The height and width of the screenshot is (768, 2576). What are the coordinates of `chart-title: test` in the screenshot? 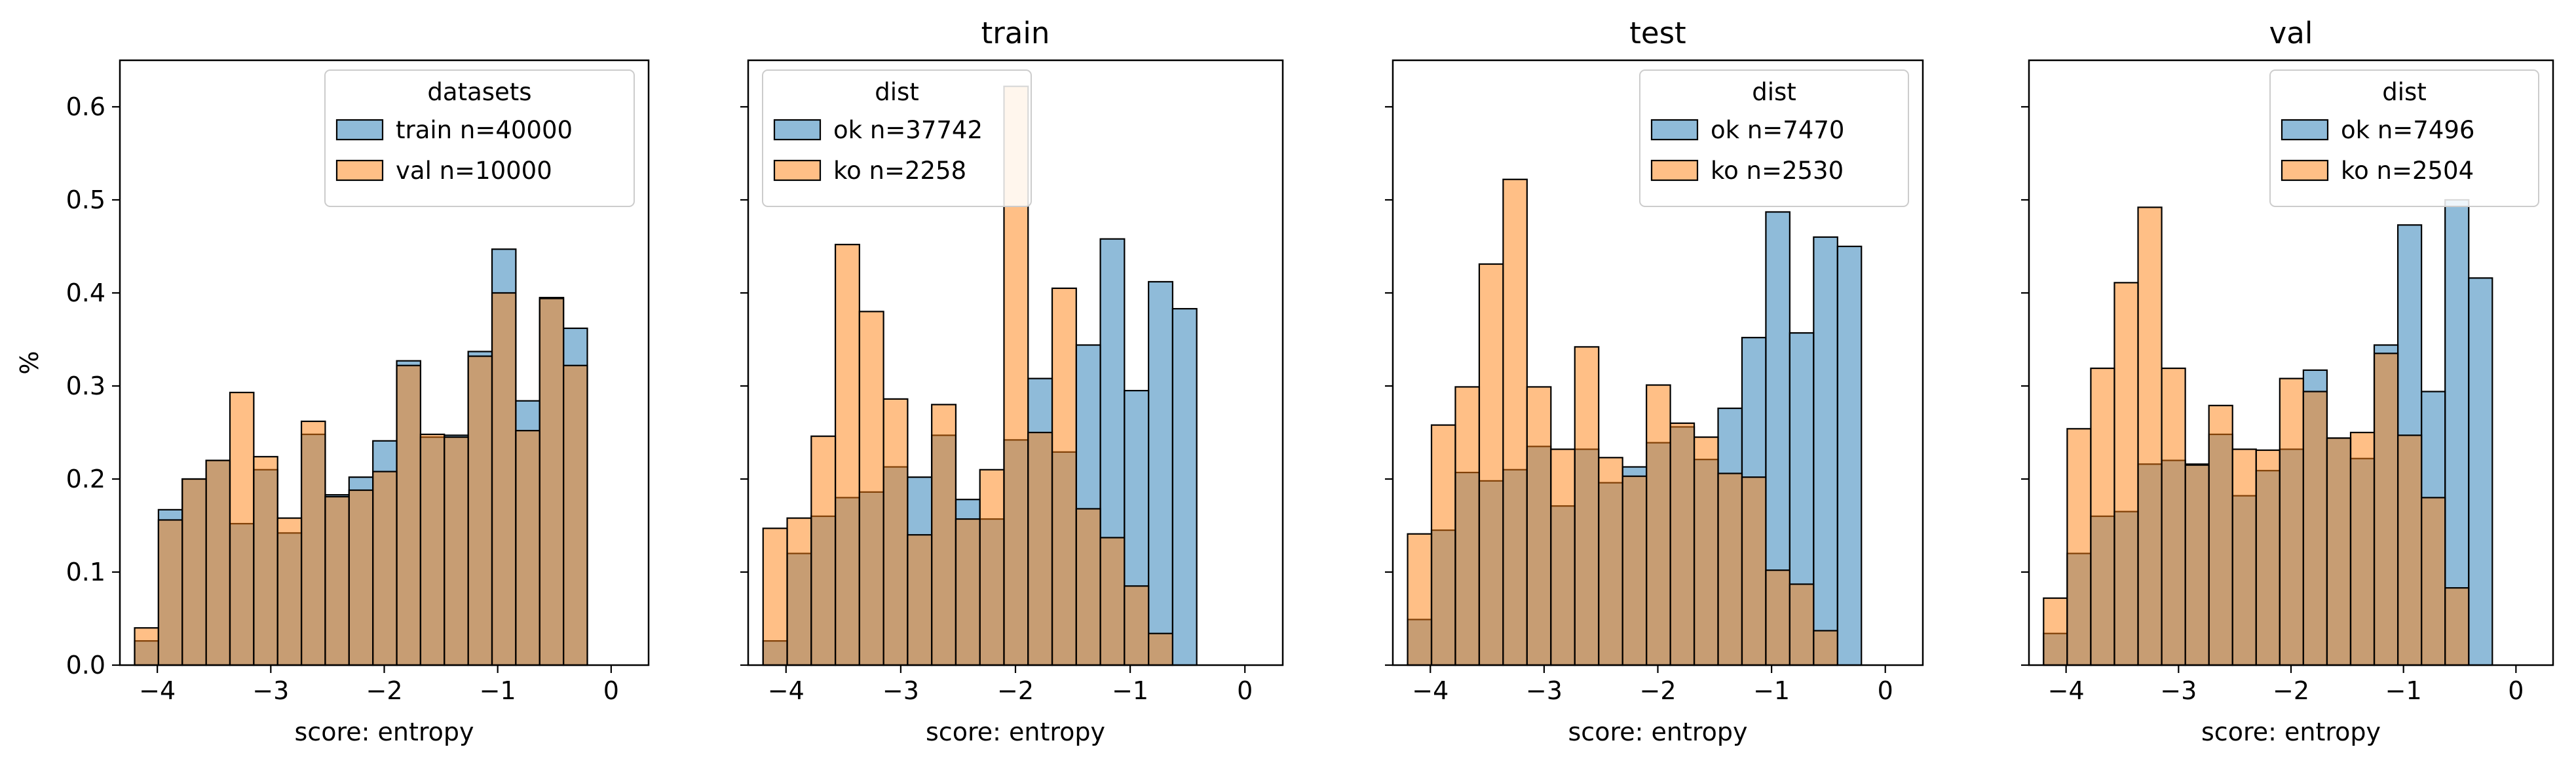 It's located at (1657, 33).